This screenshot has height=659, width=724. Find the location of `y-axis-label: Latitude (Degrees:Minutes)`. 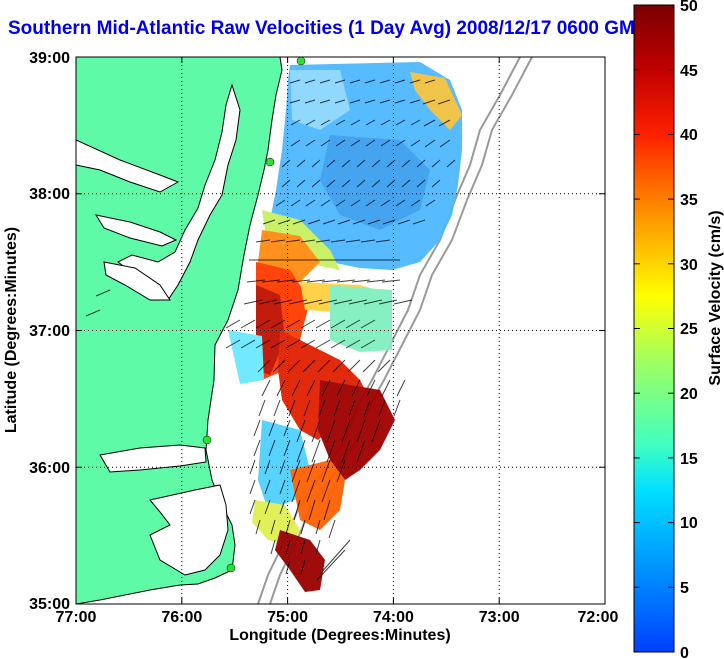

y-axis-label: Latitude (Degrees:Minutes) is located at coordinates (11, 330).